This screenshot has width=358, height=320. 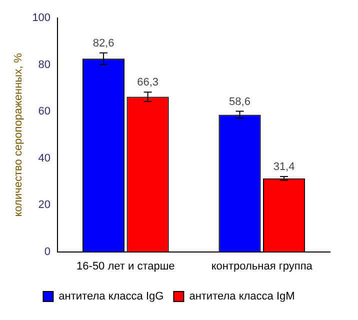 What do you see at coordinates (44, 158) in the screenshot?
I see `y-tick-label: 40` at bounding box center [44, 158].